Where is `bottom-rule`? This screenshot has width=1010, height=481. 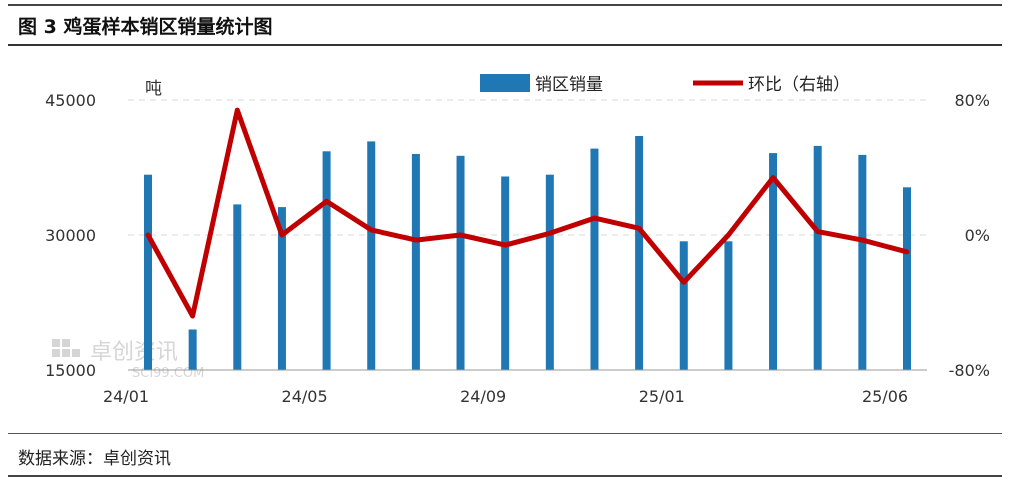
bottom-rule is located at coordinates (505, 433).